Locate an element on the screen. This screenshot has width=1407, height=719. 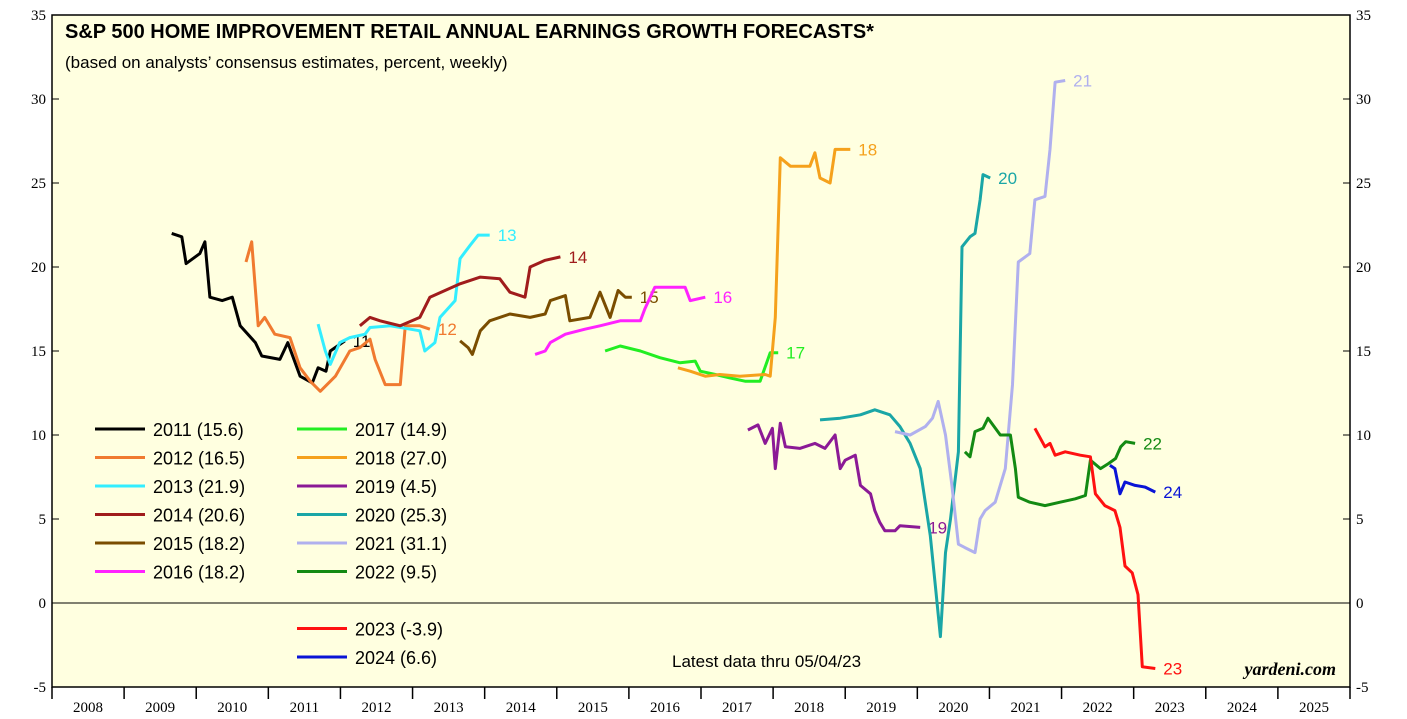
x-tick-label: 2008 is located at coordinates (88, 708).